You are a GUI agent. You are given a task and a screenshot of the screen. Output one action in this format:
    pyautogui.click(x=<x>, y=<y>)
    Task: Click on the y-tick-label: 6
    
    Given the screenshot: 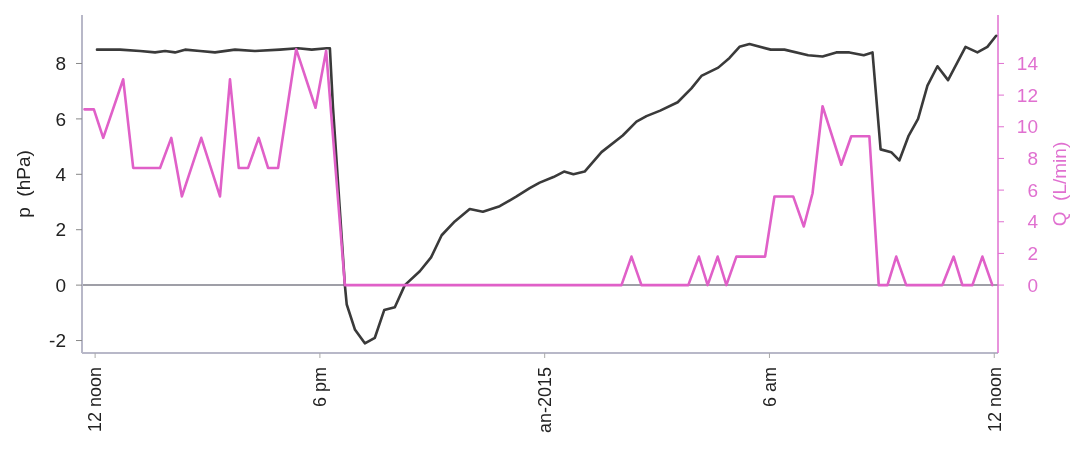 What is the action you would take?
    pyautogui.click(x=60, y=119)
    